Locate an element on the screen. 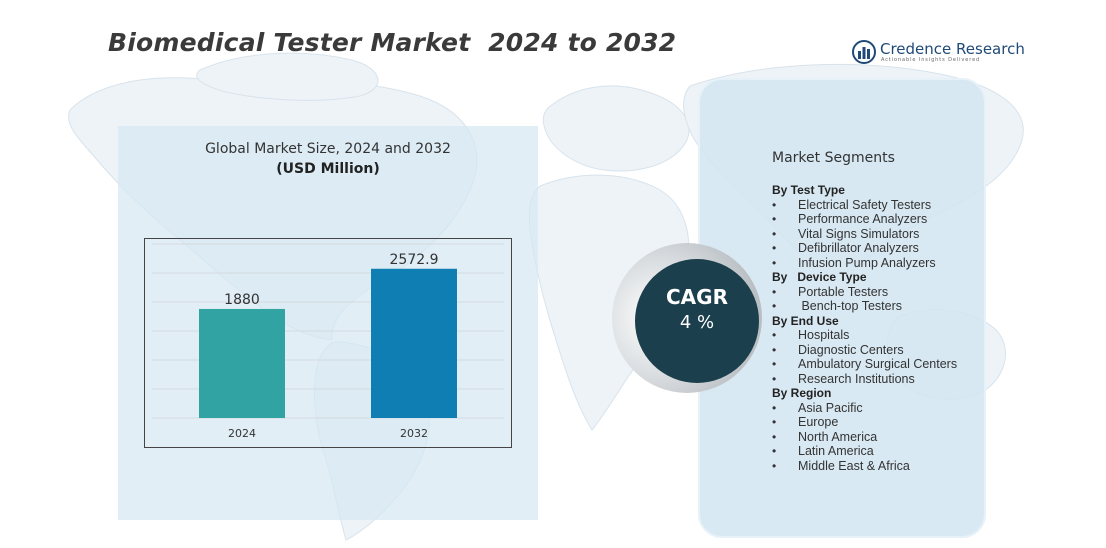  segment-item-label: Diagnostic Centers is located at coordinates (851, 349).